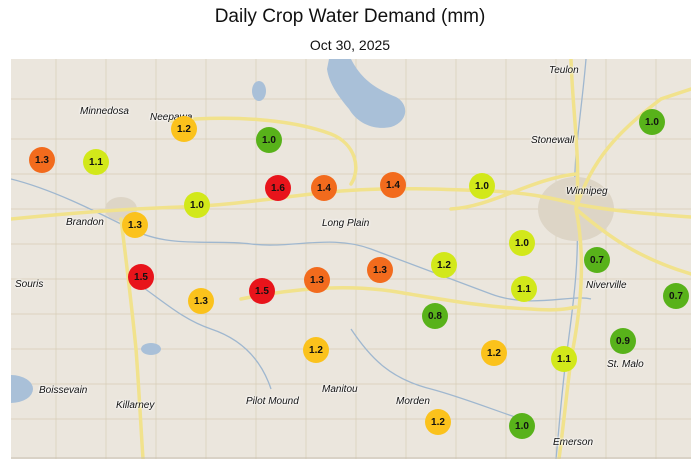 The height and width of the screenshot is (467, 700). What do you see at coordinates (278, 188) in the screenshot?
I see `station-marker: 1.6` at bounding box center [278, 188].